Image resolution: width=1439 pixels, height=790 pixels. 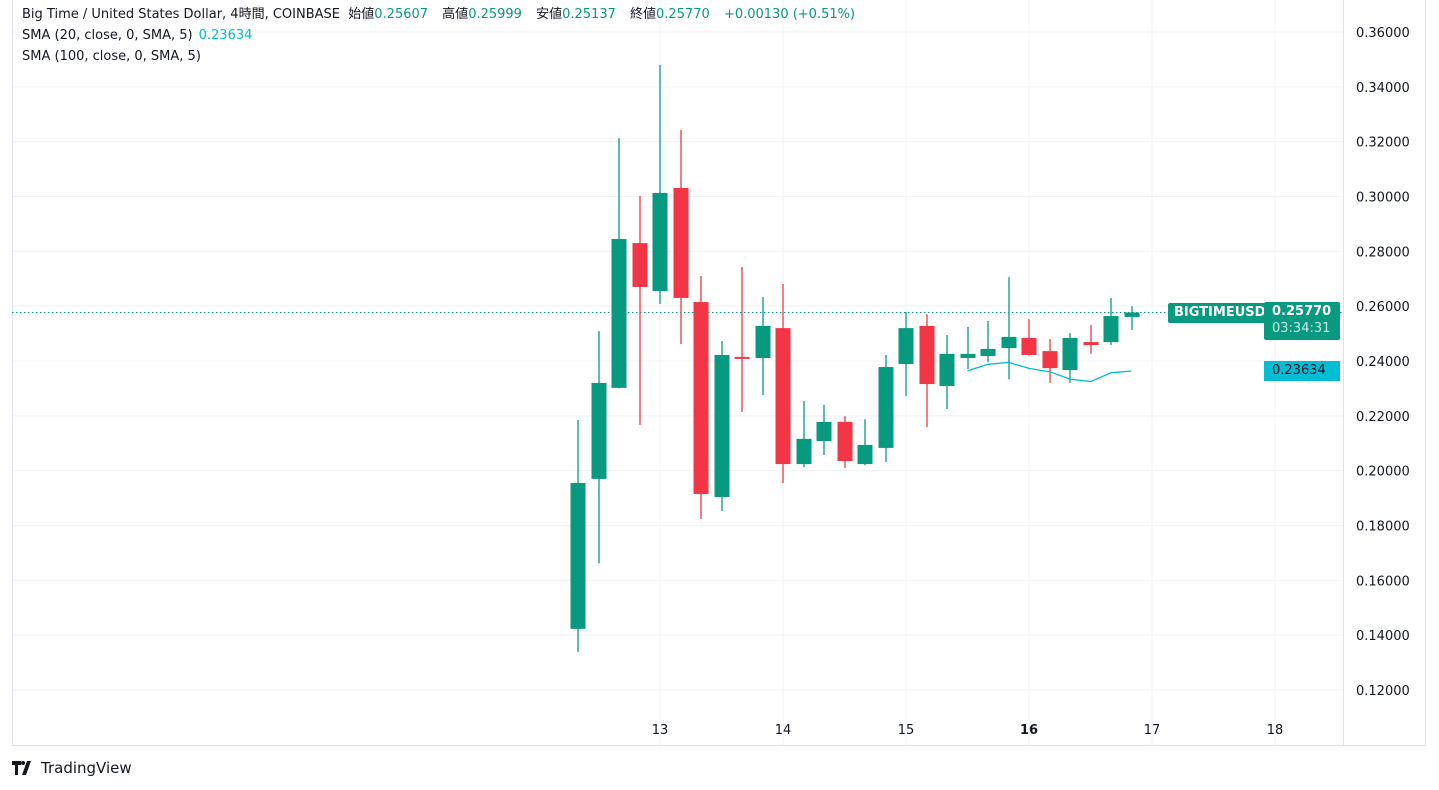 What do you see at coordinates (495, 14) in the screenshot?
I see `high-value: 0.25999` at bounding box center [495, 14].